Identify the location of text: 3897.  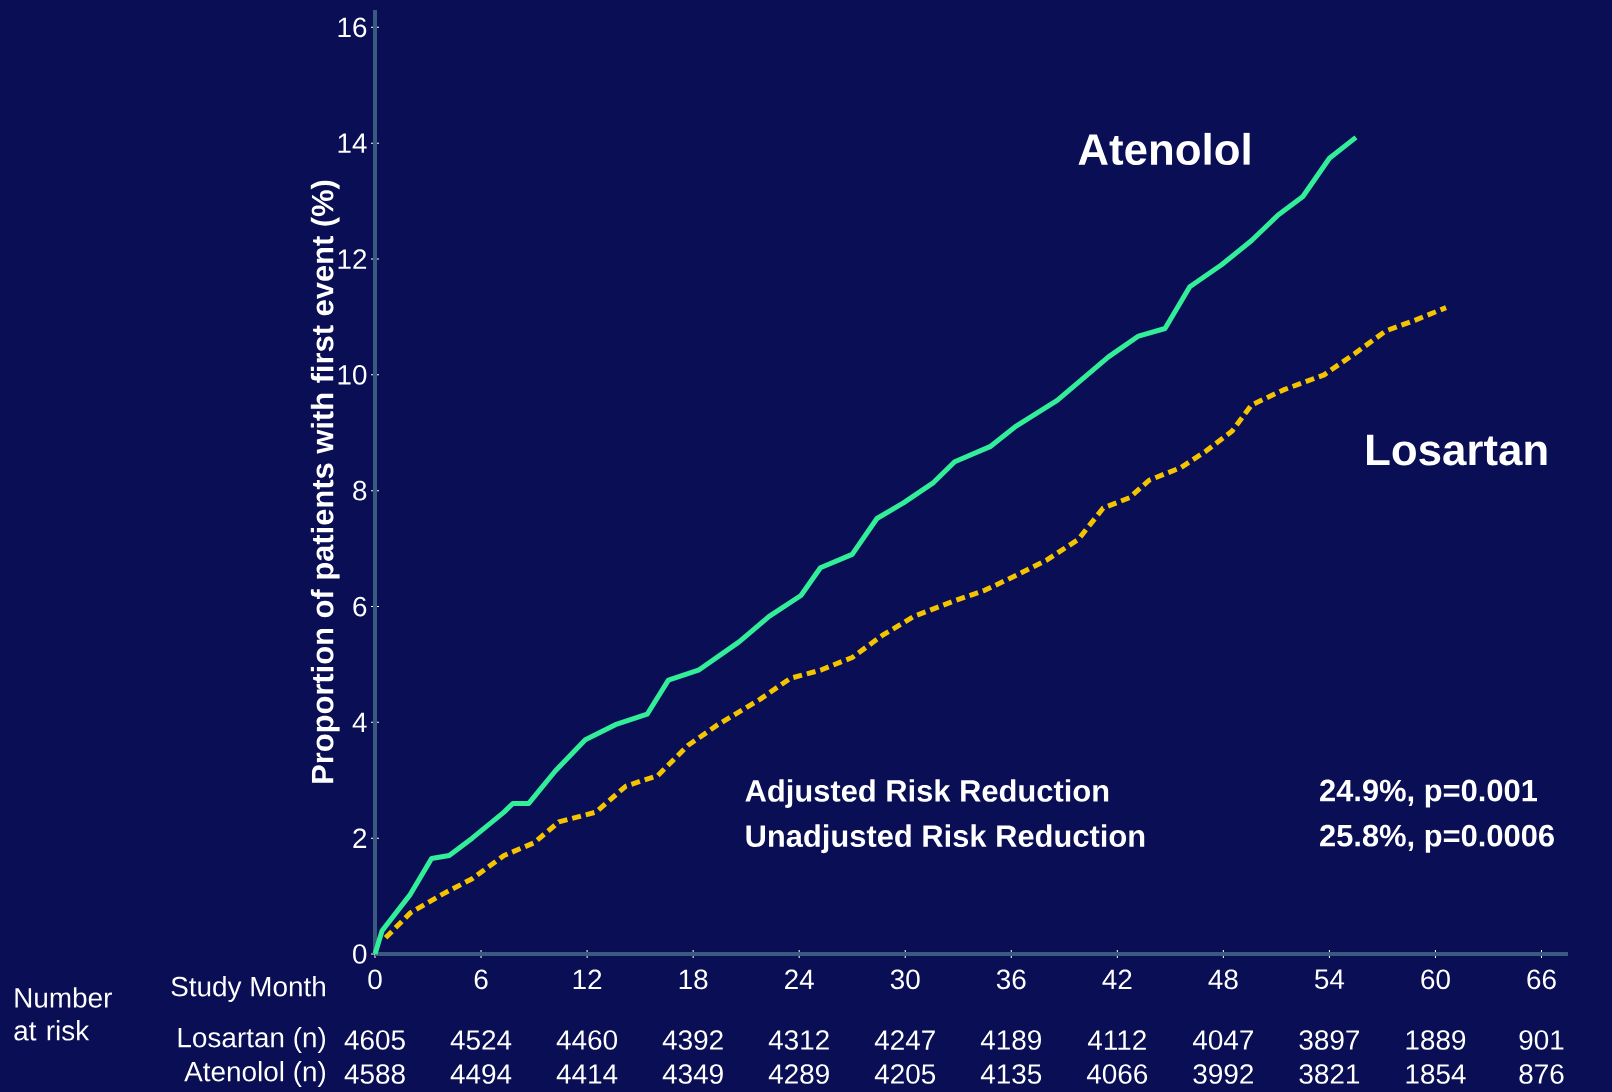
(1329, 1040).